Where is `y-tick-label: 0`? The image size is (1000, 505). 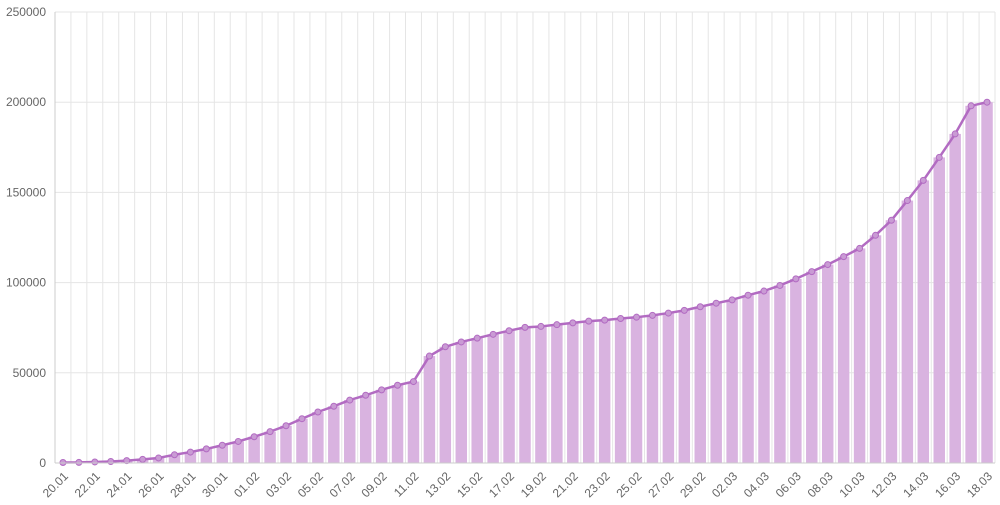
y-tick-label: 0 is located at coordinates (42, 463).